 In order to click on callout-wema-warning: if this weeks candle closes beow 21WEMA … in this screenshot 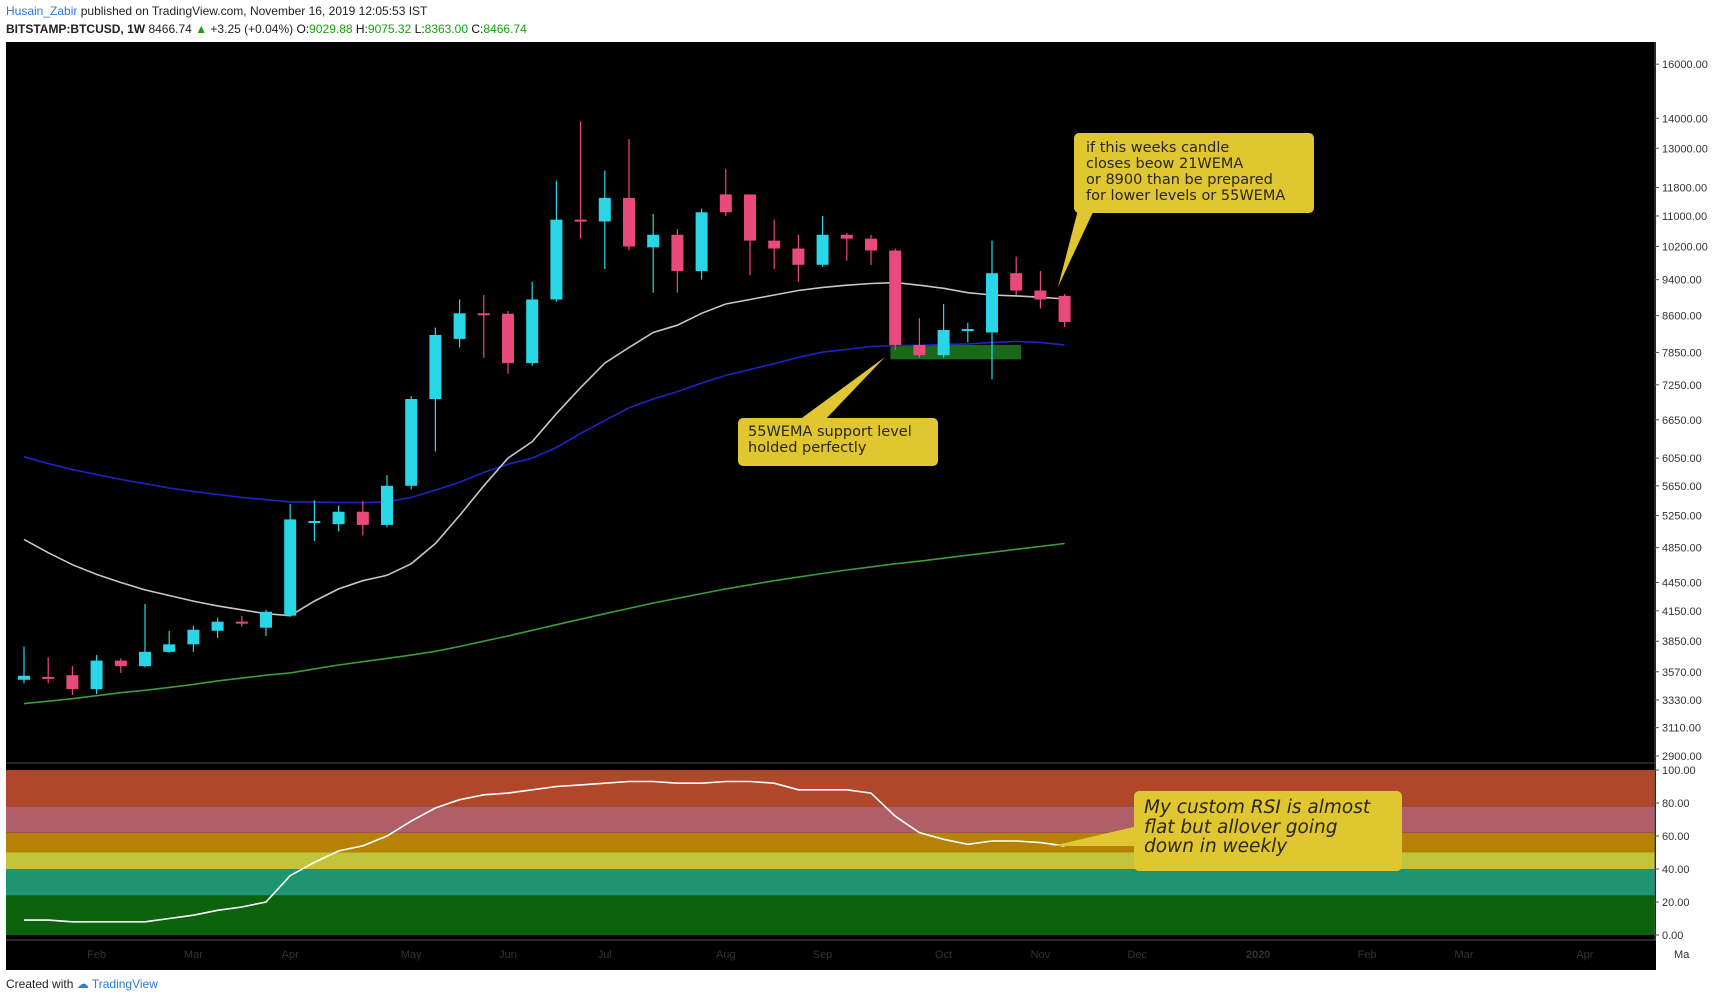, I will do `click(1194, 173)`.